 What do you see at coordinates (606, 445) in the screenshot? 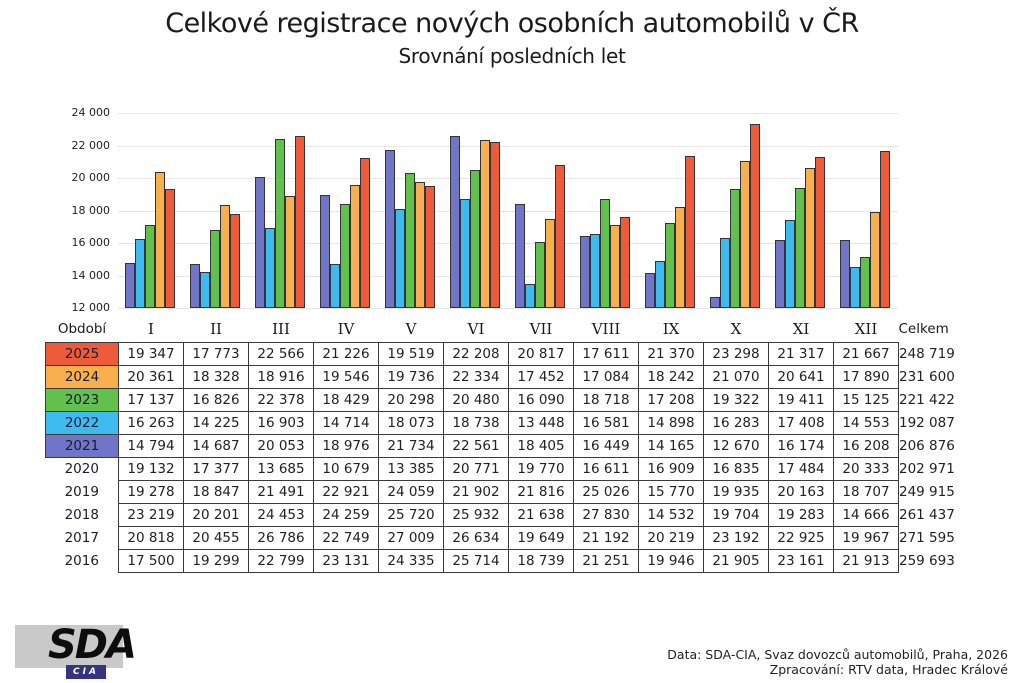
I see `value-cell: 16 449` at bounding box center [606, 445].